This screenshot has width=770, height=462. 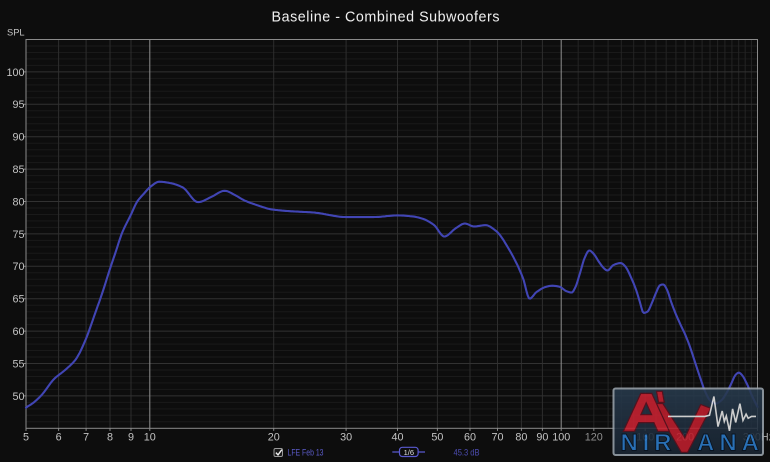 I want to click on svg-text: 20, so click(x=274, y=437).